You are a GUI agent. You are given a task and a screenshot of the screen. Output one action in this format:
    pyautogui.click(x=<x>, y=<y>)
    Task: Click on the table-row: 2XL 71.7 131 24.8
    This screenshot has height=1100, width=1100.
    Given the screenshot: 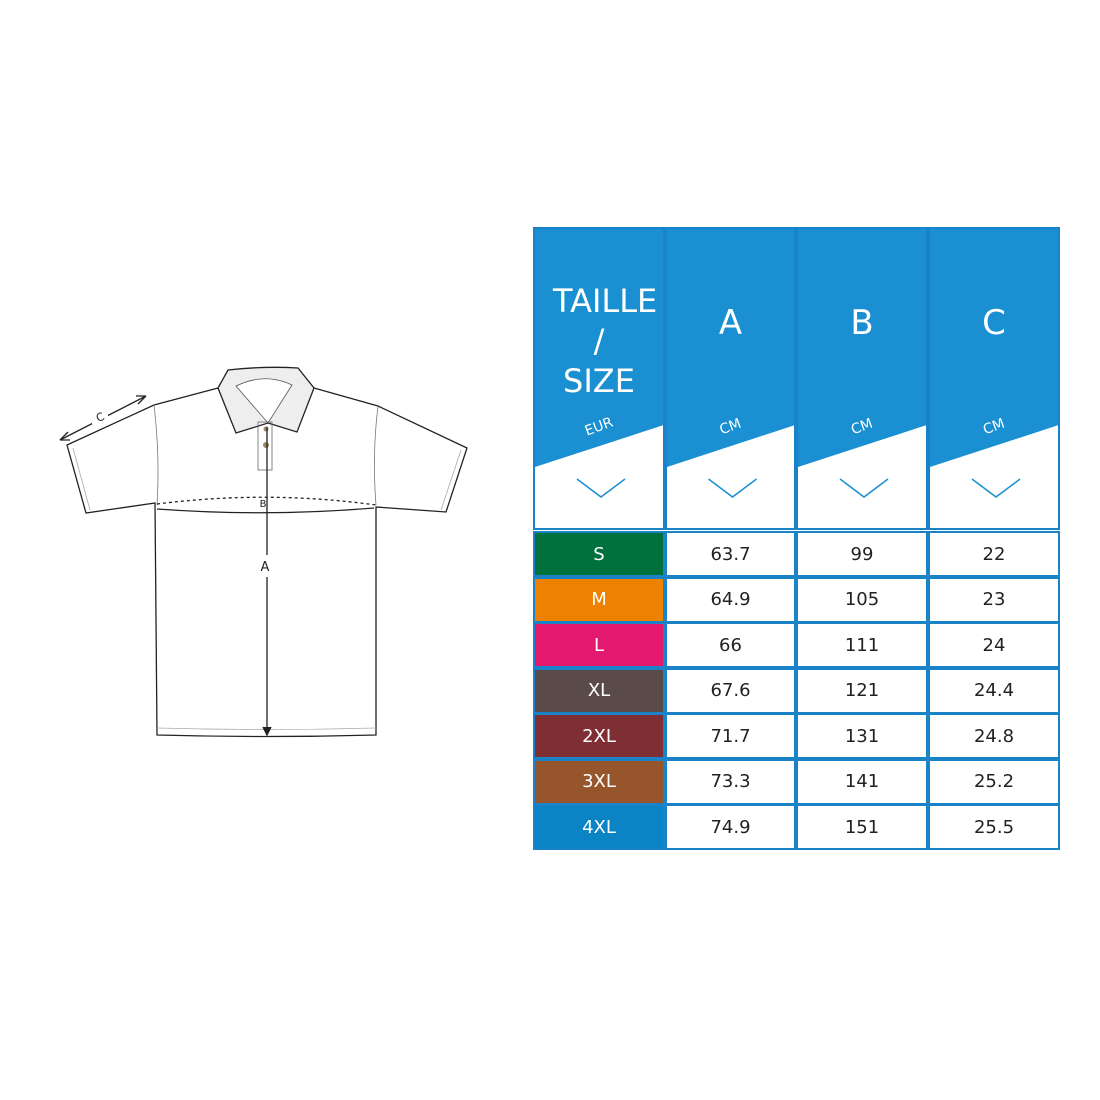 What is the action you would take?
    pyautogui.click(x=796, y=736)
    